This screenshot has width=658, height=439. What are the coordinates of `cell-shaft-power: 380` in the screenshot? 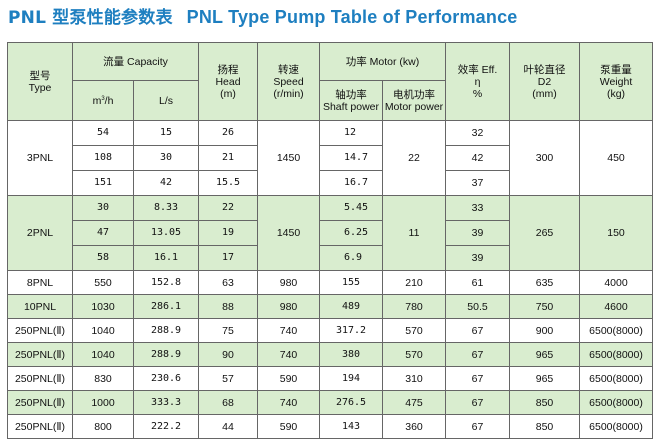 It's located at (351, 354).